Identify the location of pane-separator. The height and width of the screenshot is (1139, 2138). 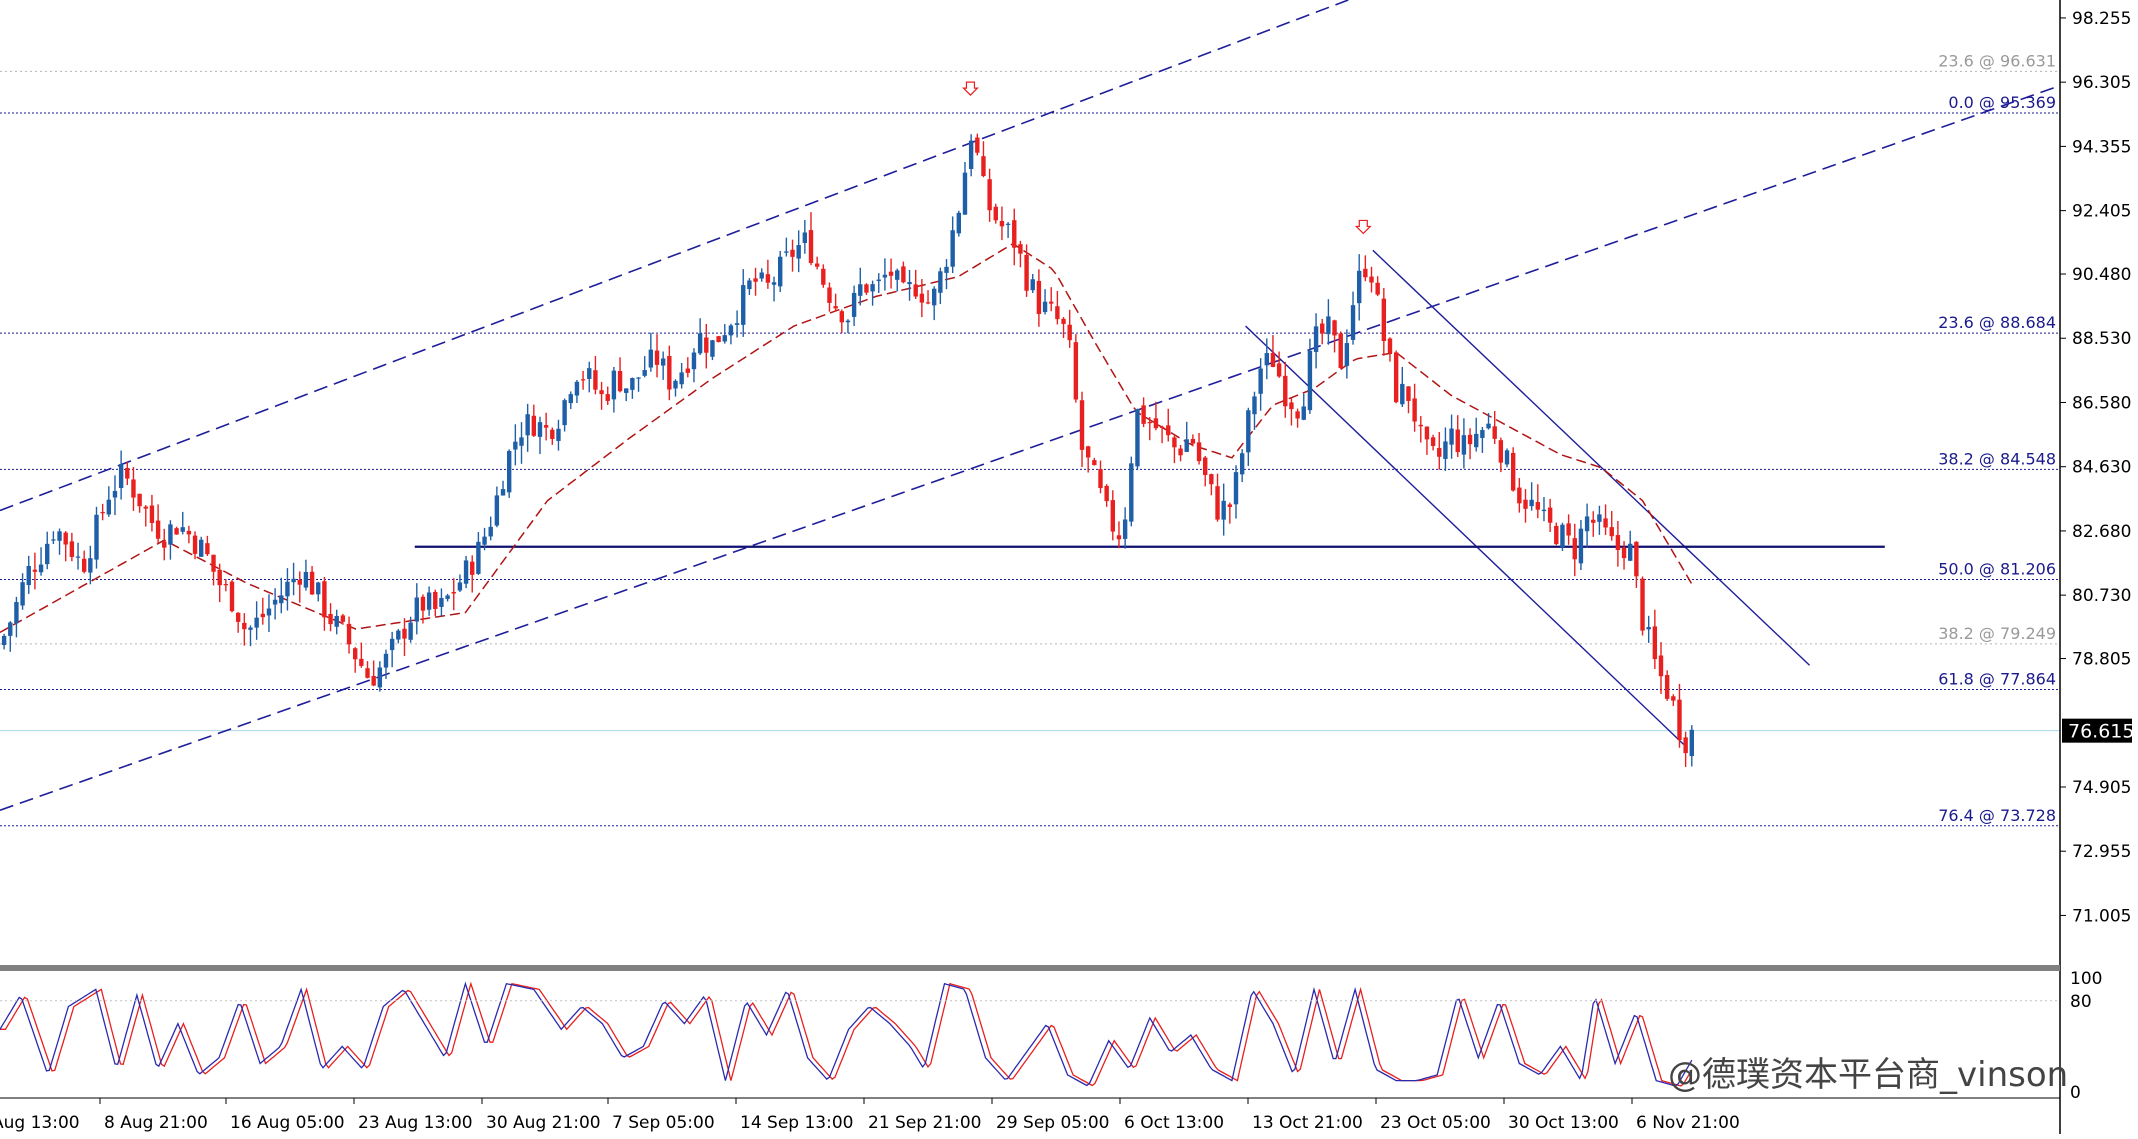
(1030, 968).